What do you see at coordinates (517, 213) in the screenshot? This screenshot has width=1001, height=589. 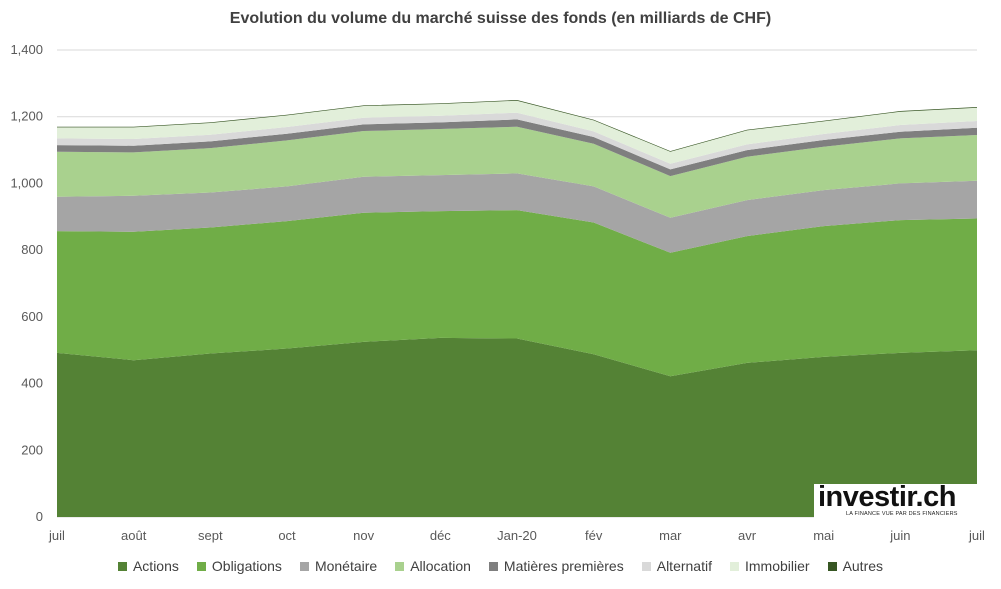 I see `area-mon-taire` at bounding box center [517, 213].